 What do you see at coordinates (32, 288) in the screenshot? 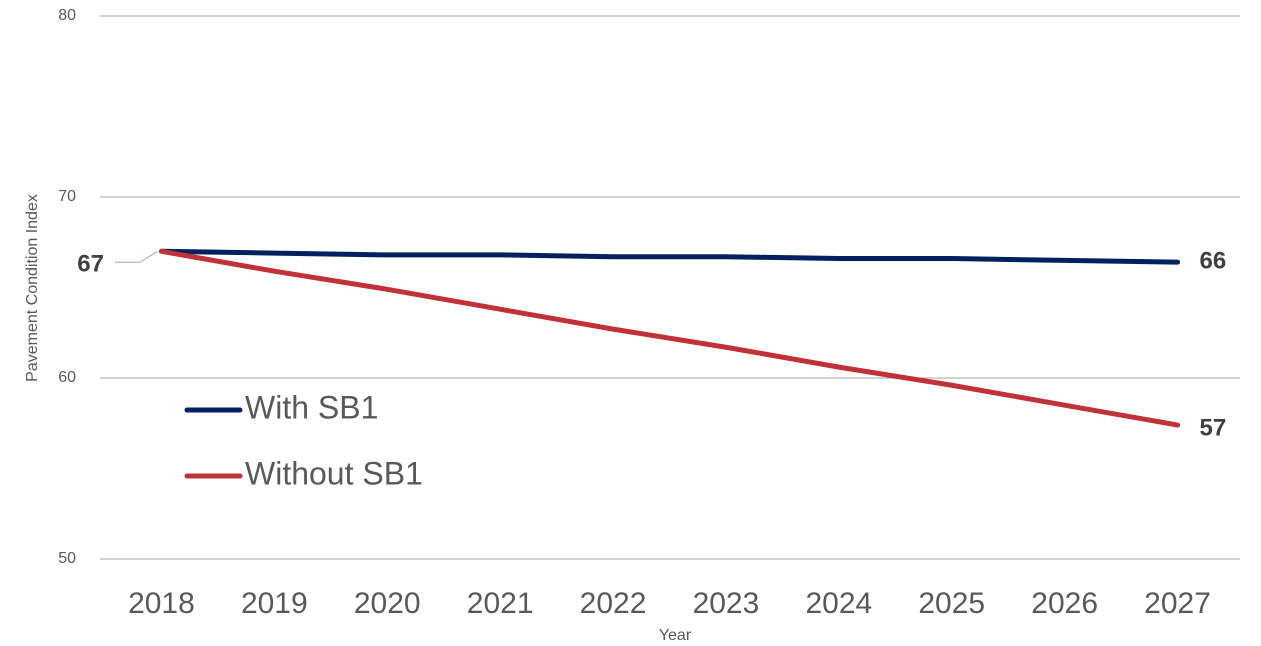
I see `y-axis-title: Pavement Condition Index` at bounding box center [32, 288].